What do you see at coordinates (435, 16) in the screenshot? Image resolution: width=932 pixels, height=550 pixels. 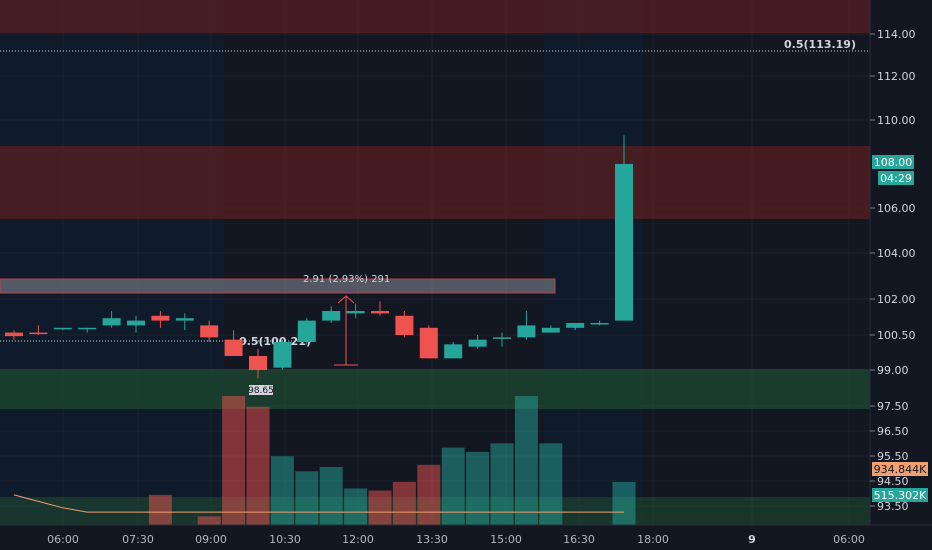 I see `resistance-zone-top` at bounding box center [435, 16].